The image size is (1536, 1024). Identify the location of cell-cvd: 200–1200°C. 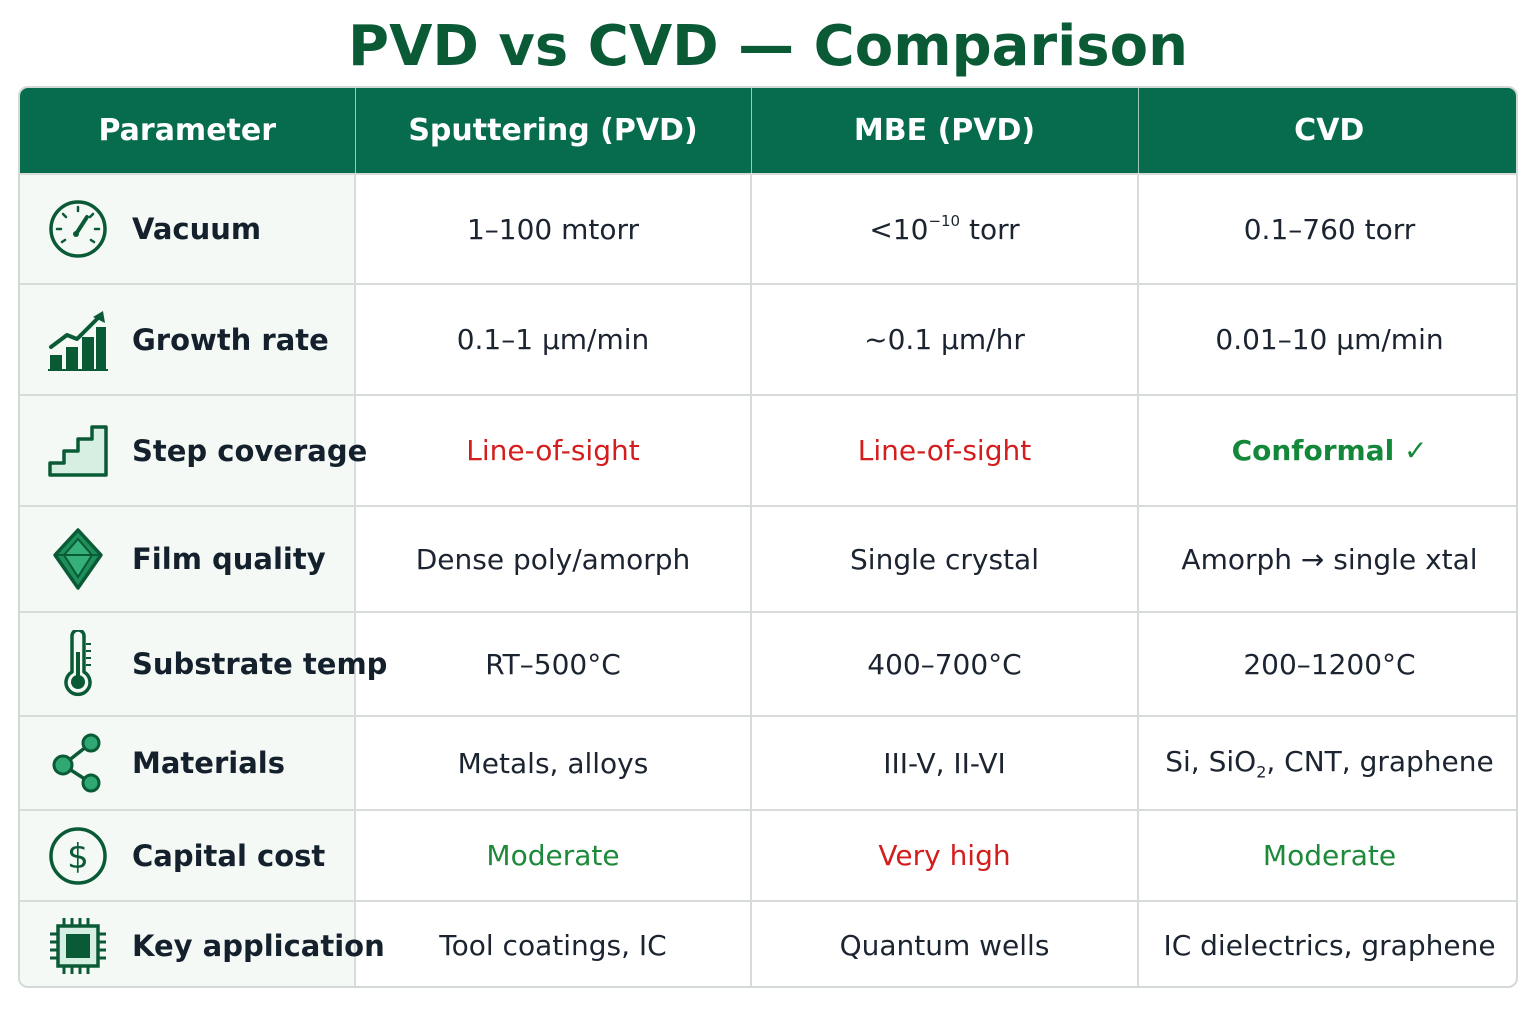
(1327, 663).